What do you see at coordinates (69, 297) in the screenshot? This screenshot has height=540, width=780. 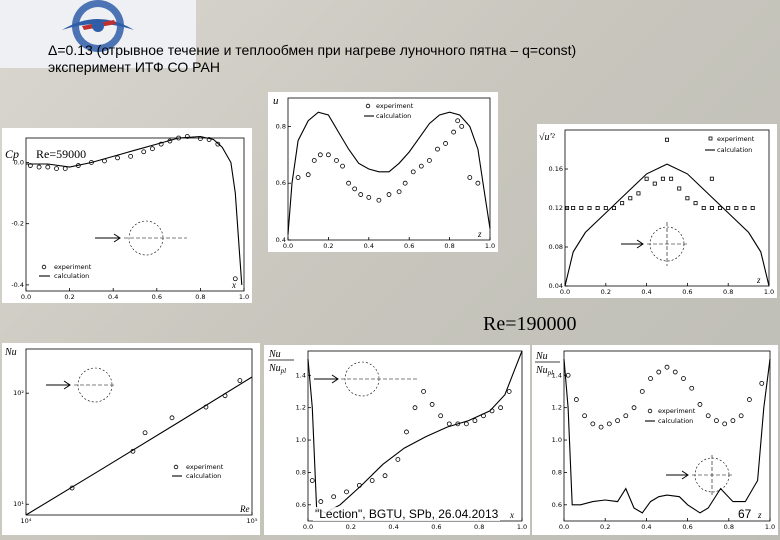 I see `cp-xtick-label: 0.2` at bounding box center [69, 297].